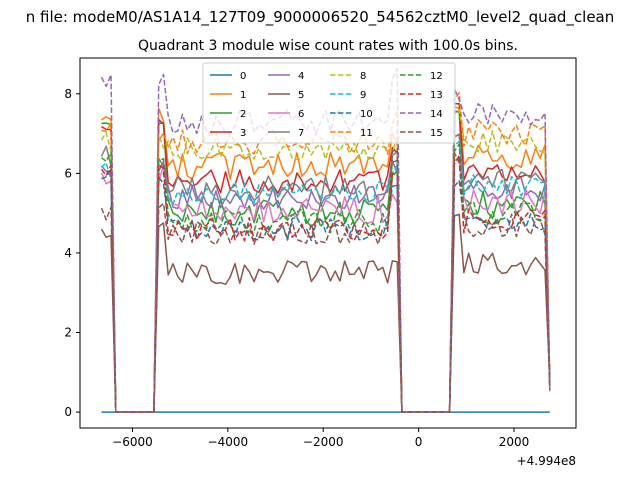 The height and width of the screenshot is (480, 640). Describe the element at coordinates (329, 103) in the screenshot. I see `legend-frame` at that location.